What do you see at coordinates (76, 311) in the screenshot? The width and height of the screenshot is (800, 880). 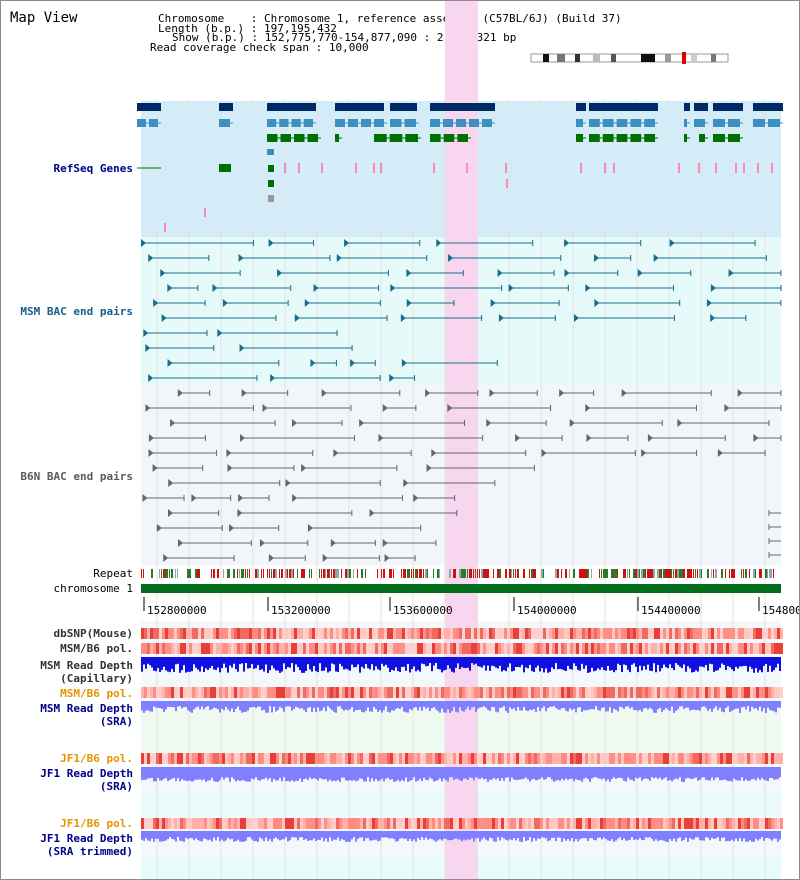 I see `label-msm-bac: MSM BAC end pairs` at bounding box center [76, 311].